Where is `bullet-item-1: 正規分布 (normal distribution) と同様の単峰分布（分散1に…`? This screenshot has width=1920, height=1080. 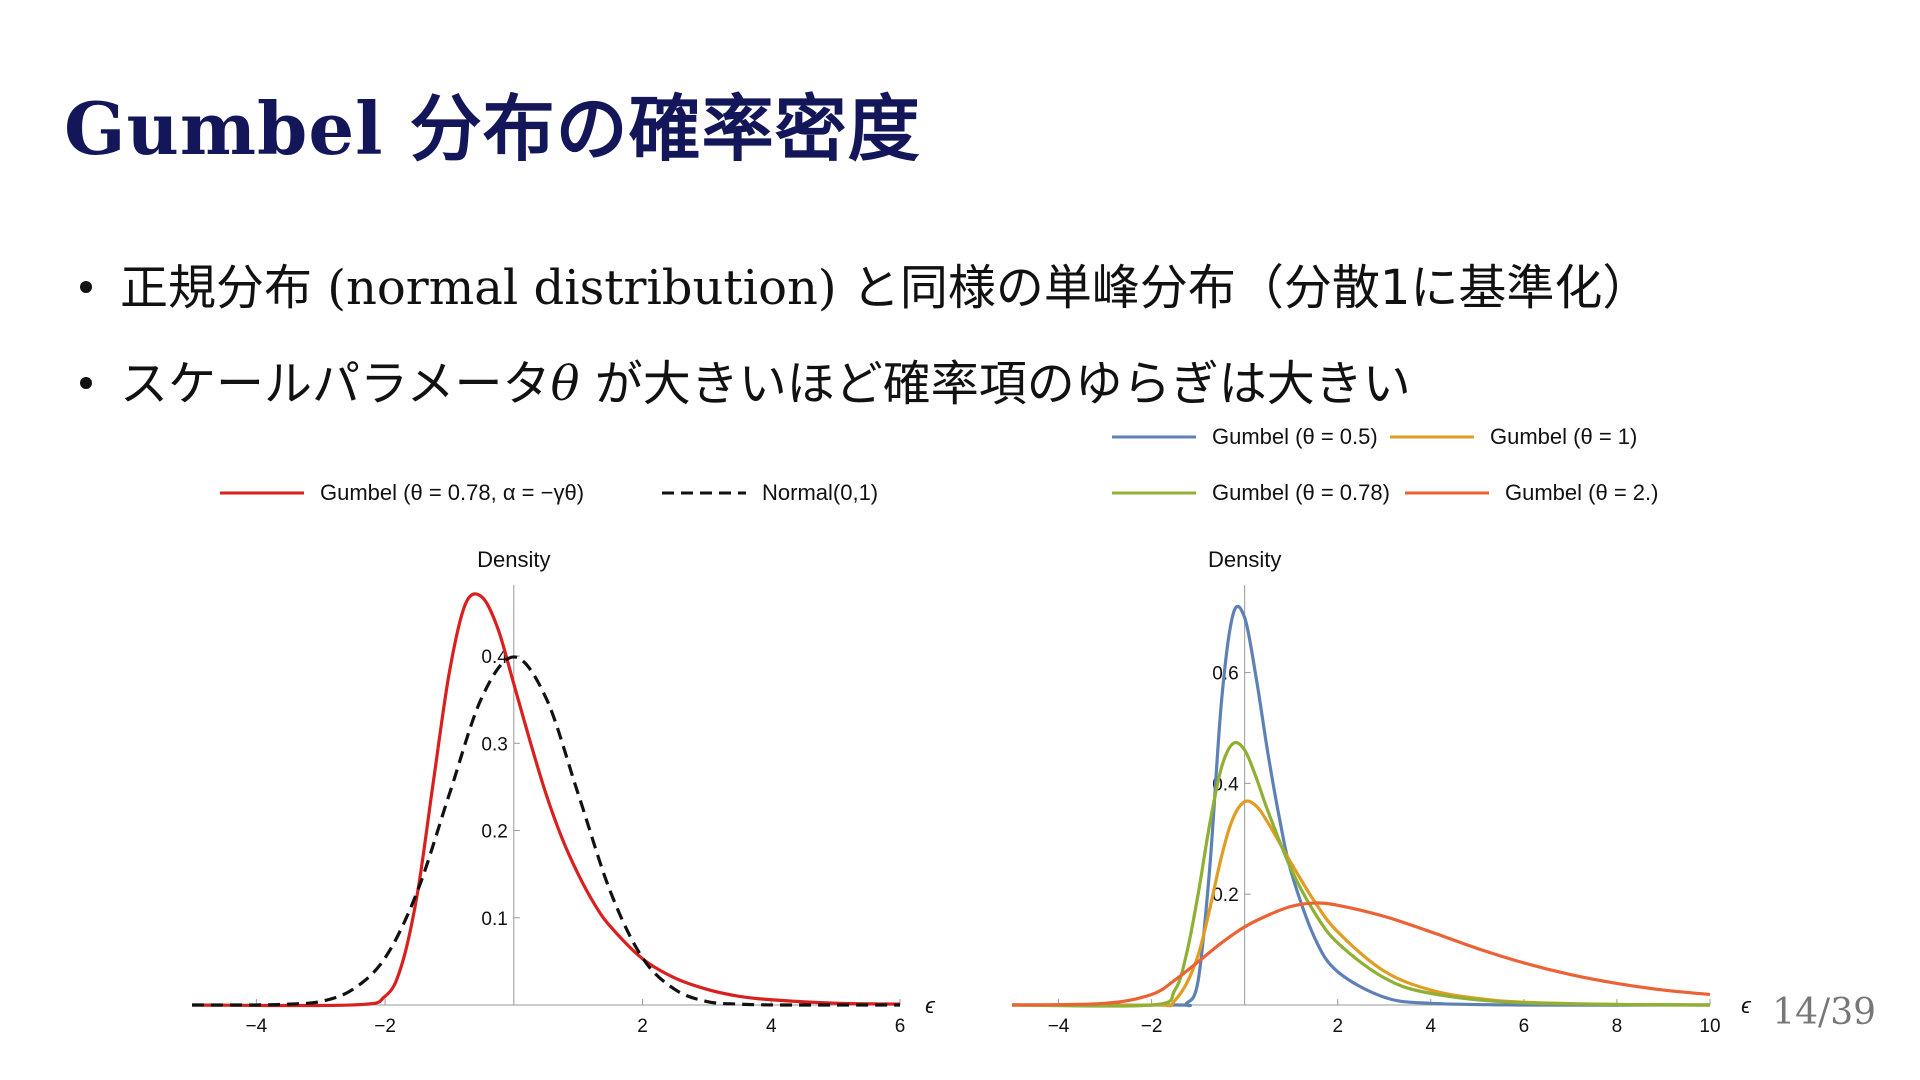
bullet-item-1: 正規分布 (normal distribution) と同様の単峰分布（分散1に… is located at coordinates (865, 288).